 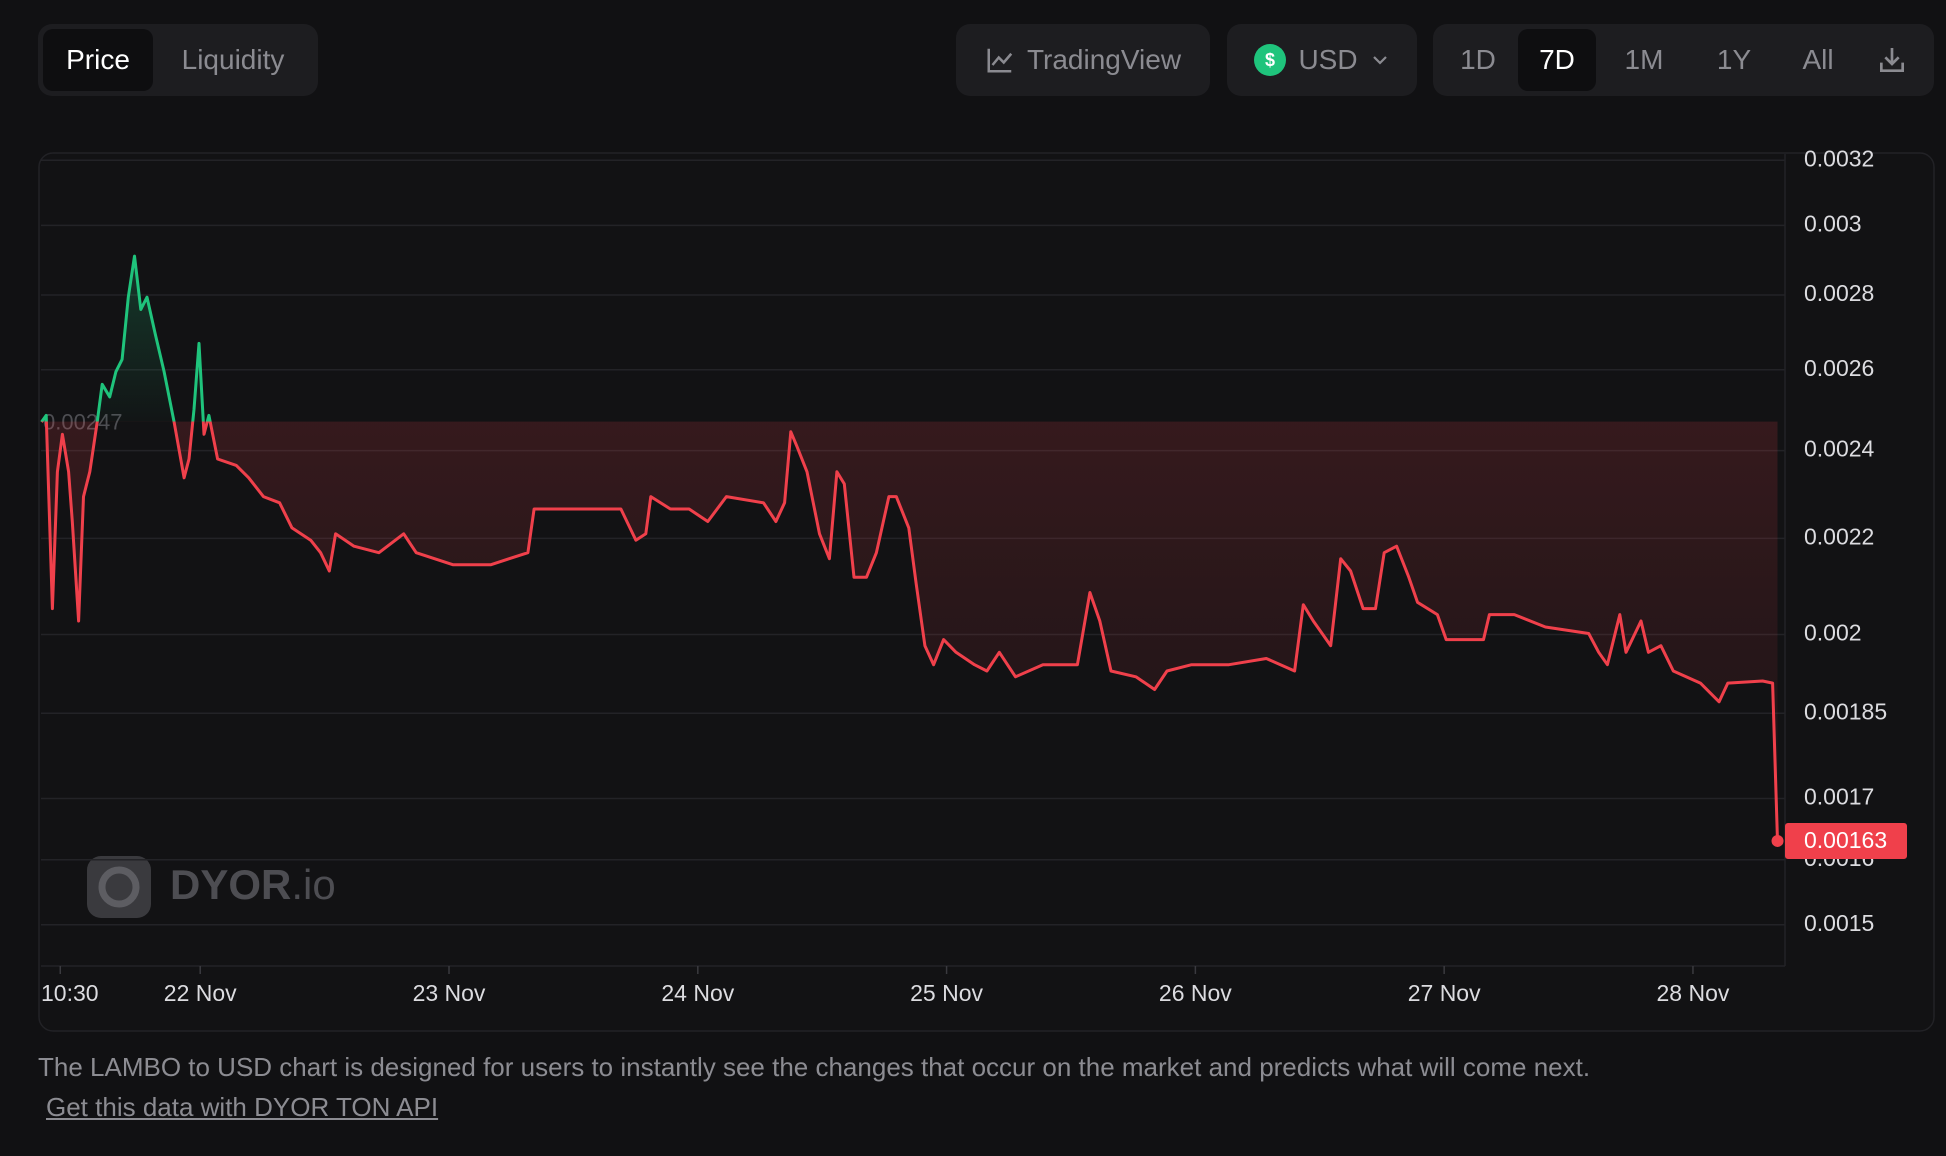 What do you see at coordinates (697, 993) in the screenshot?
I see `x-tick-label: 24 Nov` at bounding box center [697, 993].